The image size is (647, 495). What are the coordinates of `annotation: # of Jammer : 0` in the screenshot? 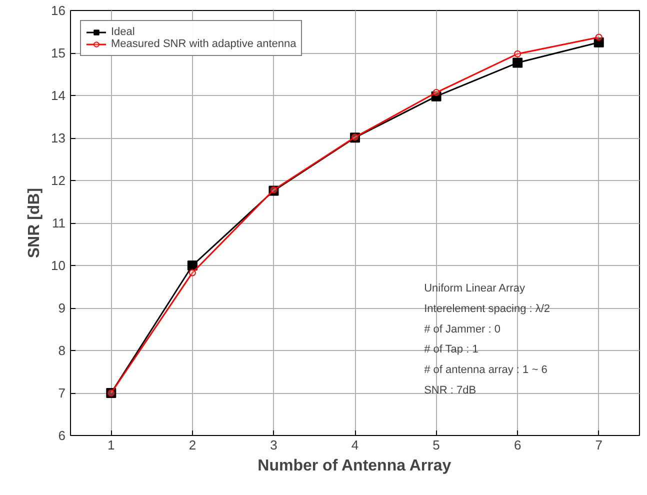 It's located at (462, 329).